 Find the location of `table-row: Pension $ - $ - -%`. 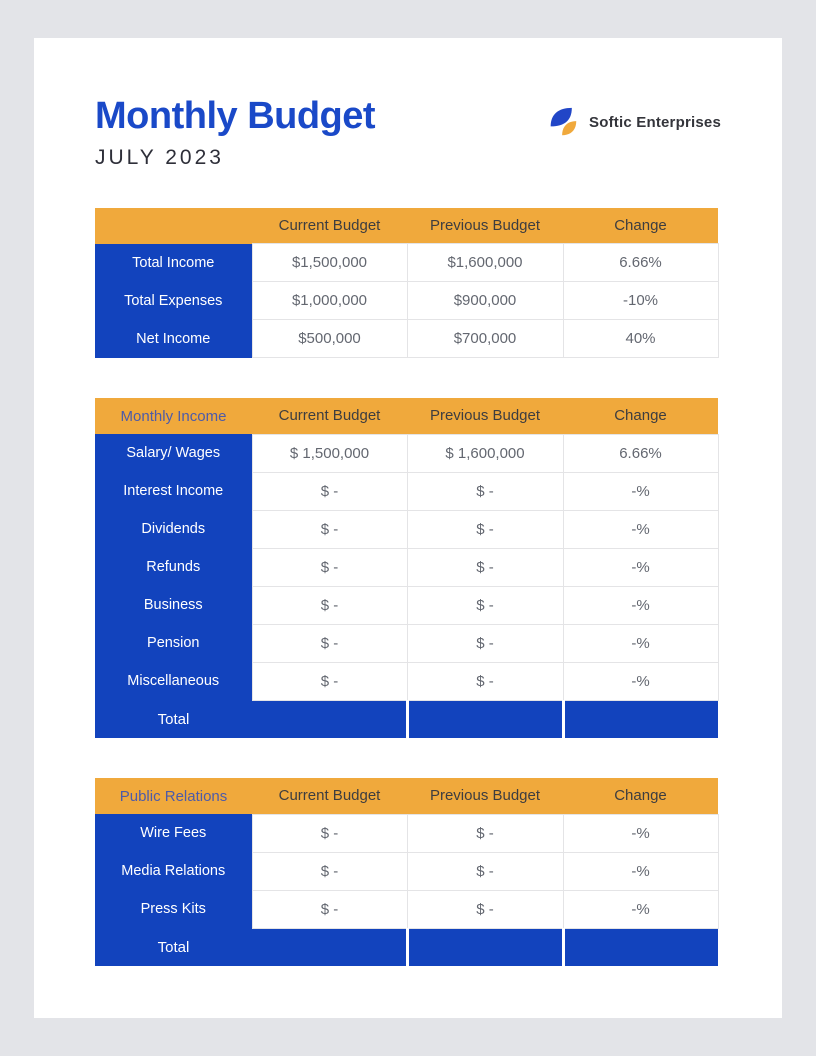

table-row: Pension $ - $ - -% is located at coordinates (407, 643).